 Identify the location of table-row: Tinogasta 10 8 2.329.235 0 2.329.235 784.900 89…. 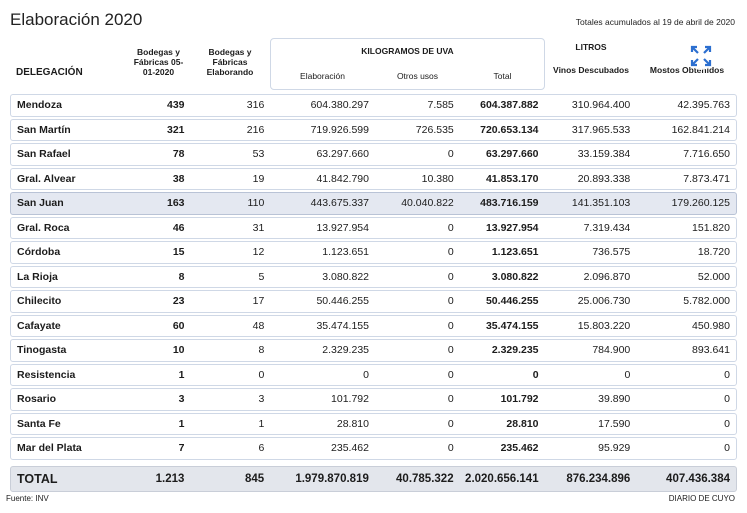
(373, 350).